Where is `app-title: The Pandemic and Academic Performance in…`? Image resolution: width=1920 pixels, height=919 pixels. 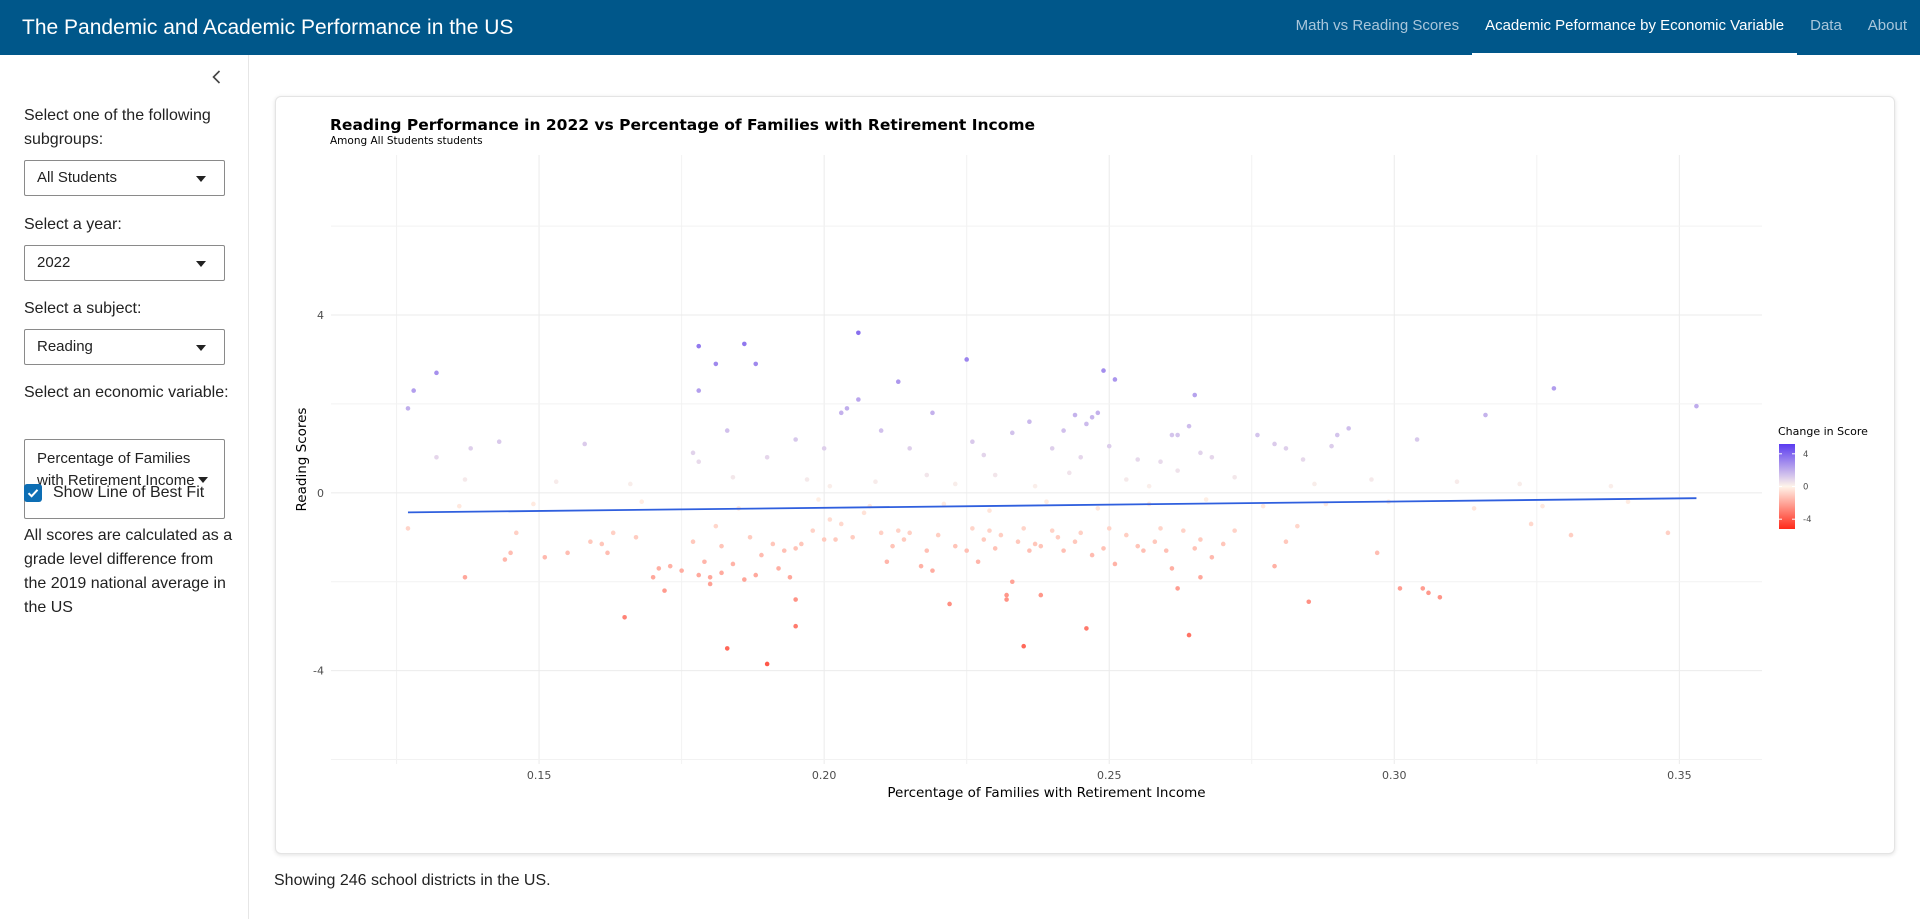
app-title: The Pandemic and Academic Performance in… is located at coordinates (268, 27).